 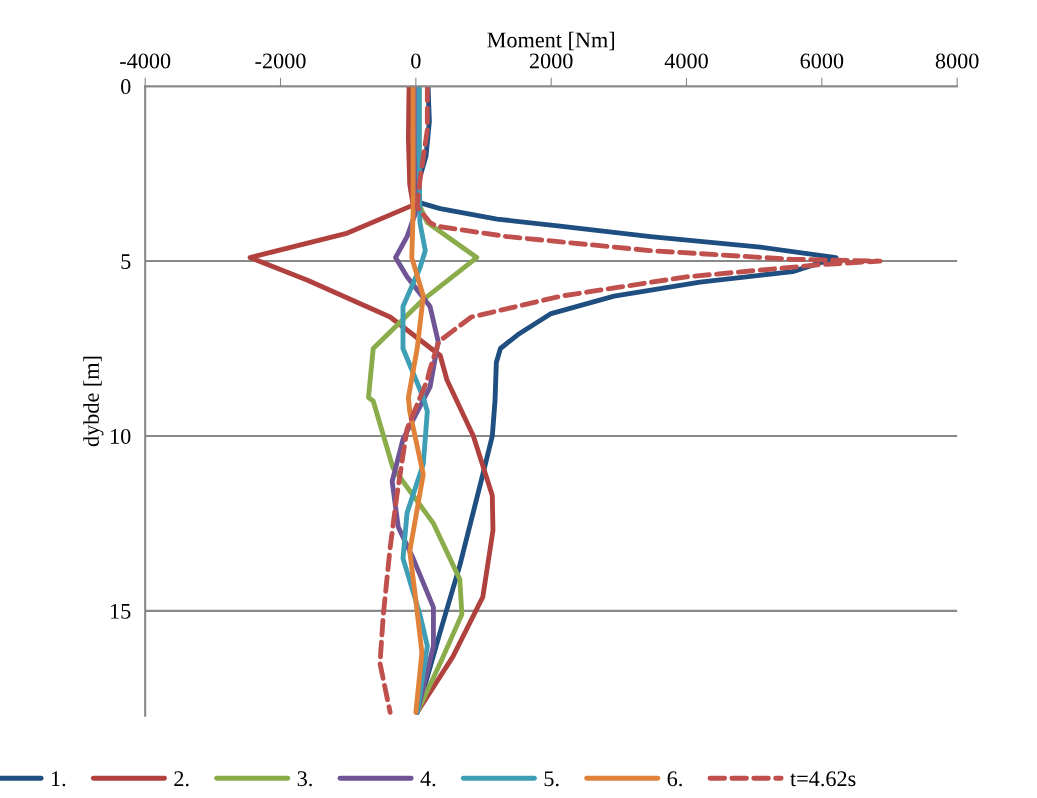 I want to click on y-tick-label: 5, so click(x=126, y=262).